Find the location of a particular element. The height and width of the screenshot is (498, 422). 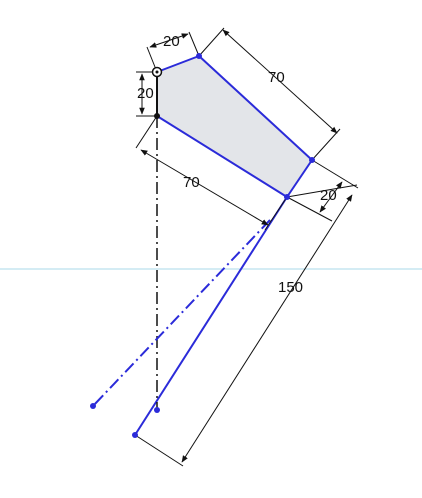

dimension-top-width: 20 is located at coordinates (173, 52).